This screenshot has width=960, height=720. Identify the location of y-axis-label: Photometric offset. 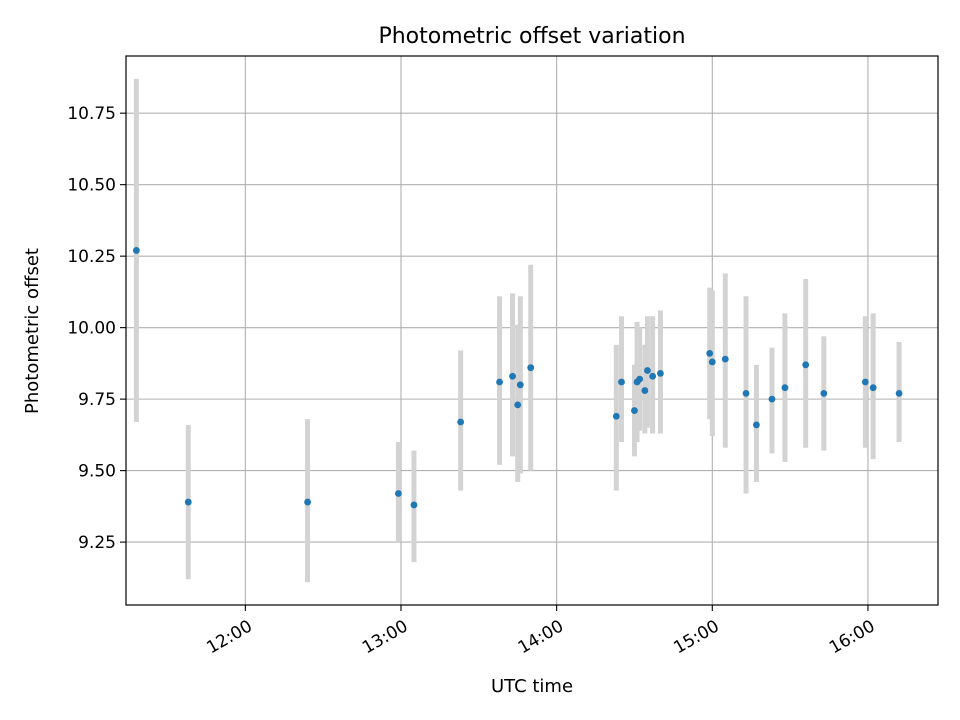
(32, 331).